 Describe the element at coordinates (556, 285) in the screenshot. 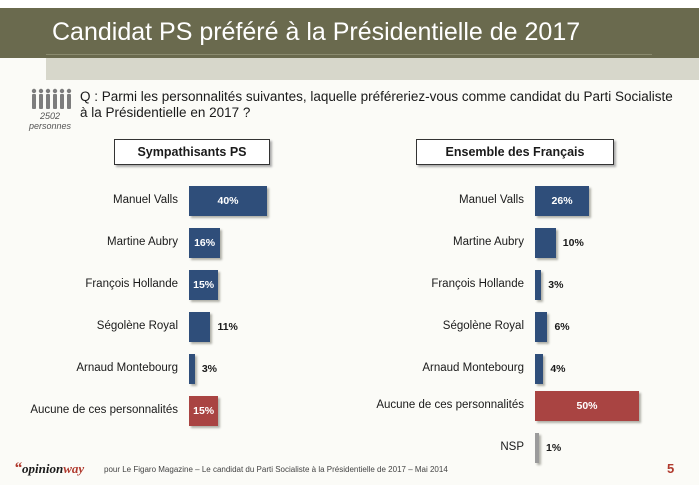

I see `ens-value-label: 3%` at that location.